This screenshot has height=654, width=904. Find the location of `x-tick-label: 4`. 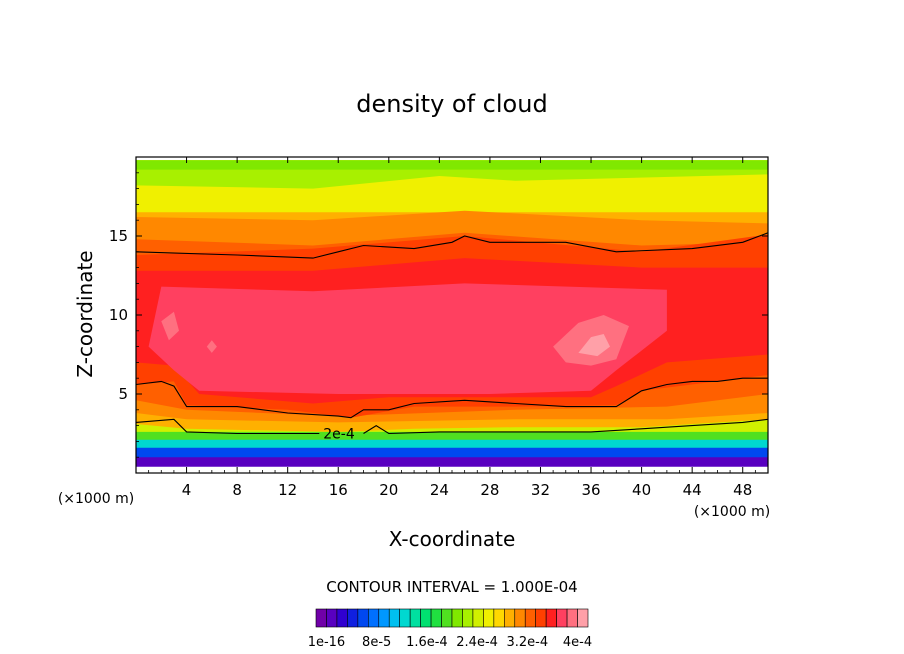

x-tick-label: 4 is located at coordinates (187, 490).